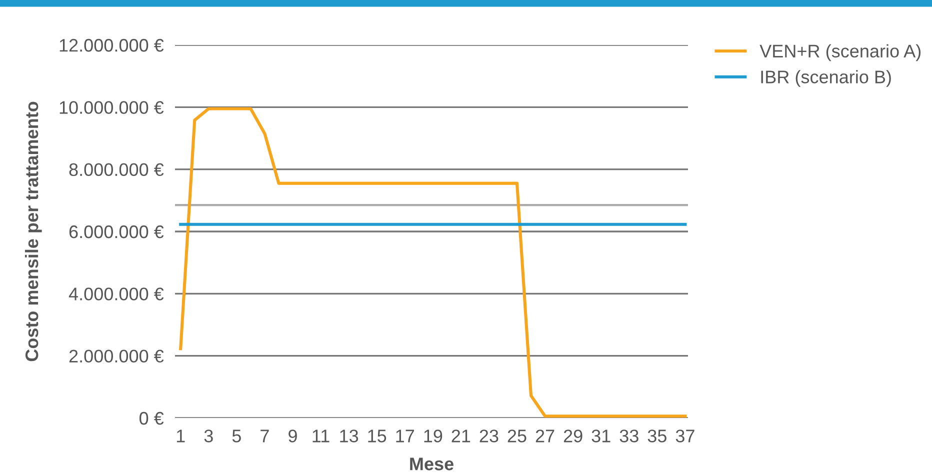 This screenshot has width=932, height=475. What do you see at coordinates (112, 45) in the screenshot?
I see `y-tick-label: 12.000.000 €` at bounding box center [112, 45].